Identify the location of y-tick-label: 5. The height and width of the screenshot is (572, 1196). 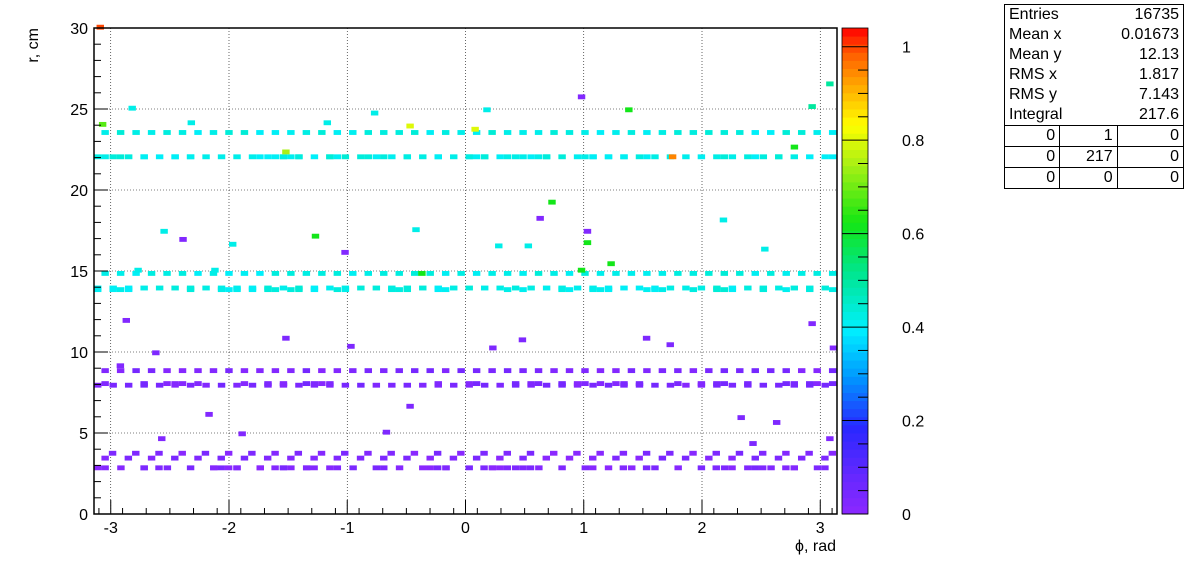
(83, 434).